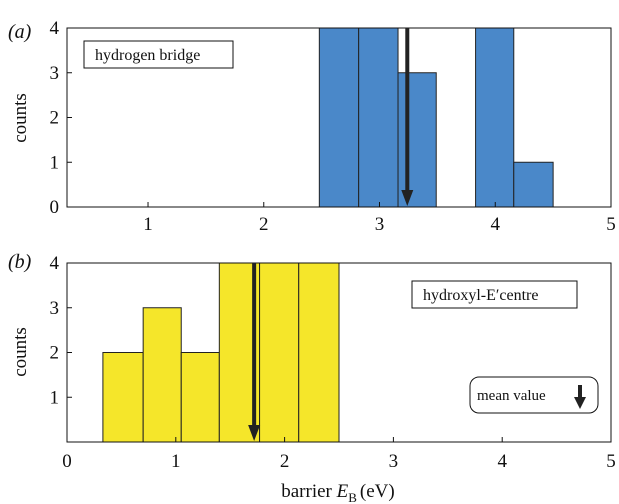  What do you see at coordinates (264, 224) in the screenshot?
I see `panel-a-xtick-label: 2` at bounding box center [264, 224].